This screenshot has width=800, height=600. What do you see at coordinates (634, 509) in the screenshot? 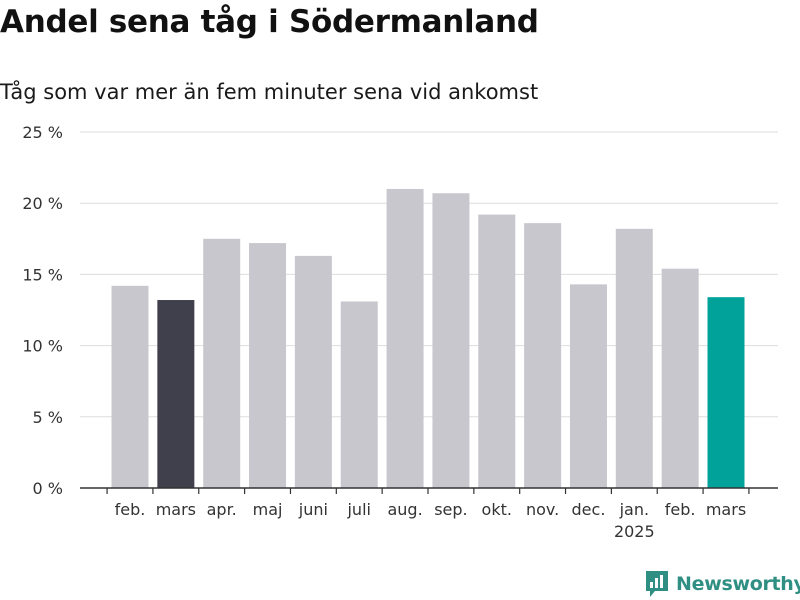
I see `x-tick-label: jan.` at bounding box center [634, 509].